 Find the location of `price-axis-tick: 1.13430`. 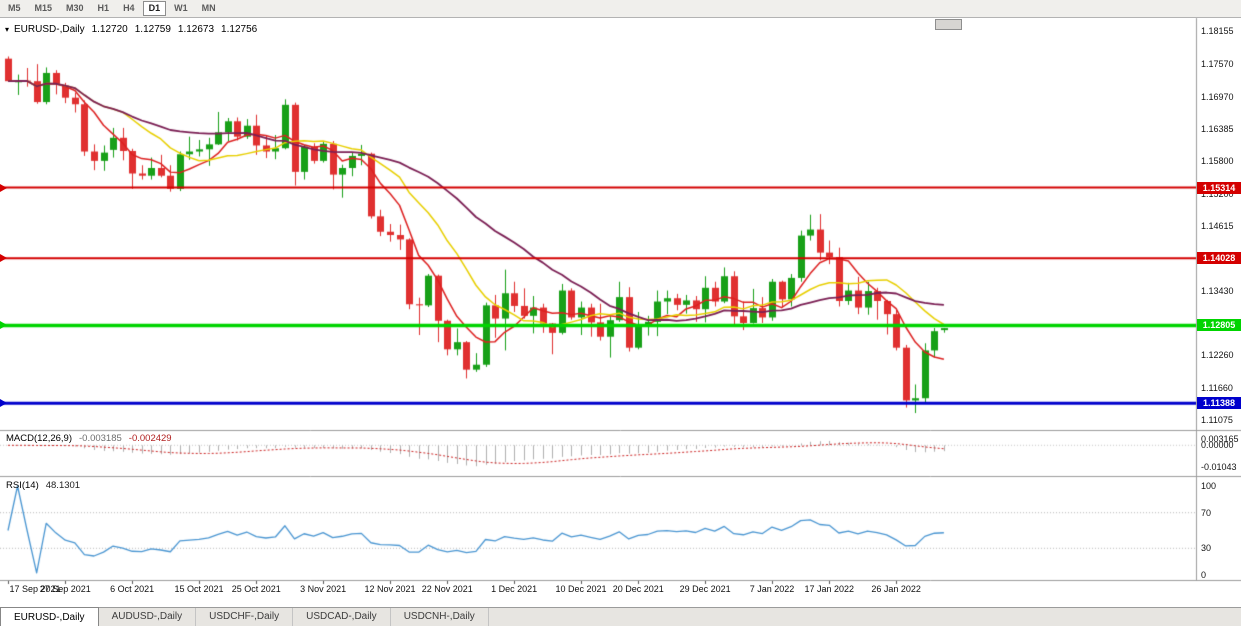

price-axis-tick: 1.13430 is located at coordinates (1217, 291).